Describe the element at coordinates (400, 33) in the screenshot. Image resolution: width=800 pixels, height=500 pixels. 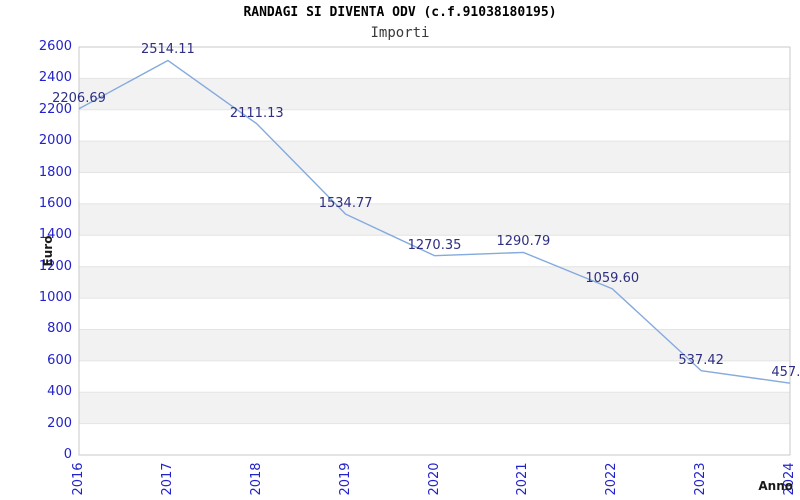
I see `chart-subtitle: Importi` at that location.